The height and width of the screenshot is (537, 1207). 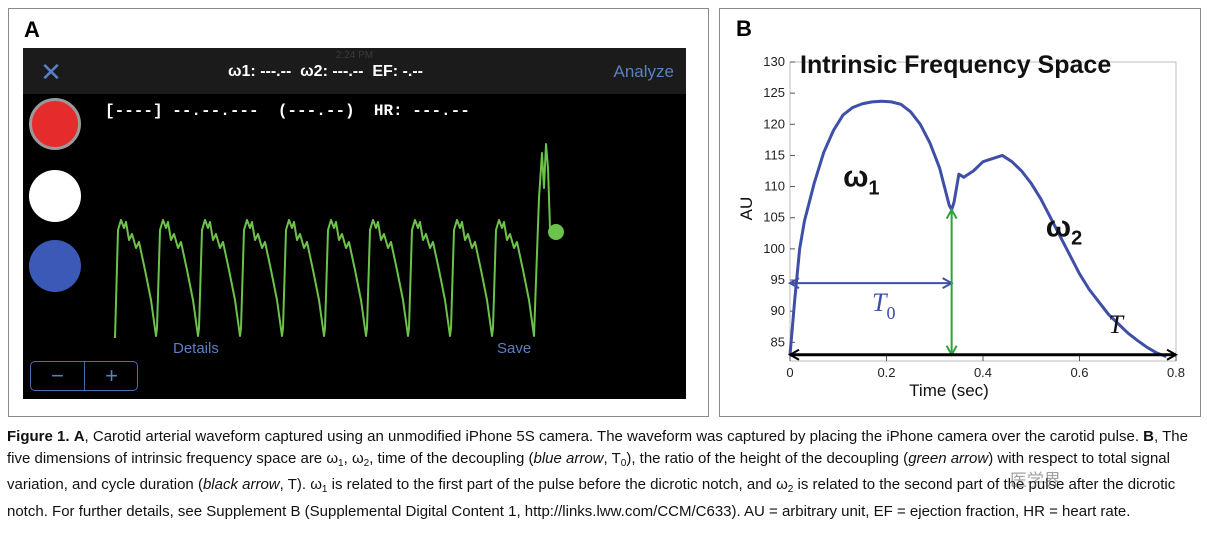 I want to click on chart-title: Intrinsic Frequency Space, so click(x=956, y=65).